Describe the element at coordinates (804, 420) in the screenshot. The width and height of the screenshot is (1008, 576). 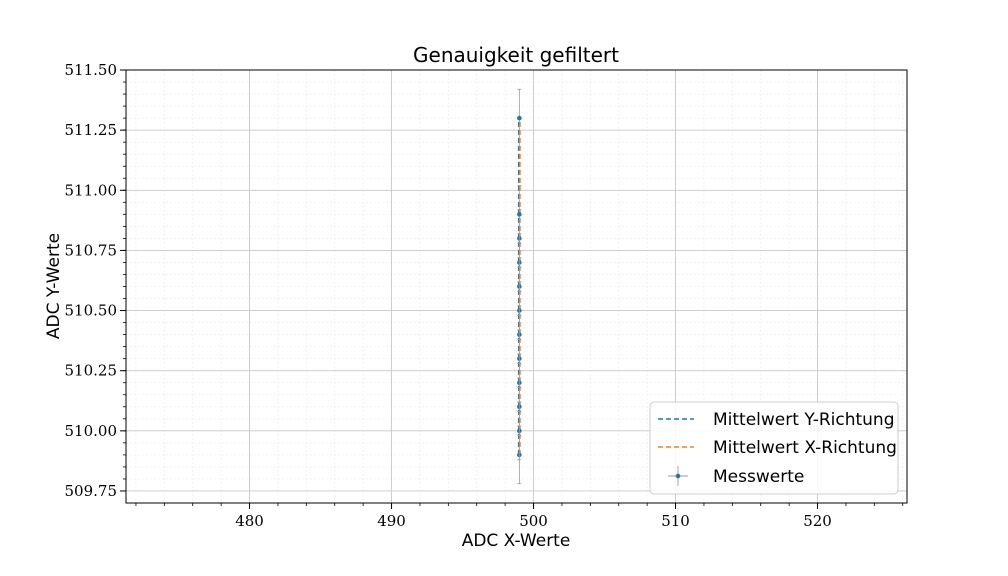
I see `legend-label-y-mean: Mittelwert Y-Richtung` at that location.